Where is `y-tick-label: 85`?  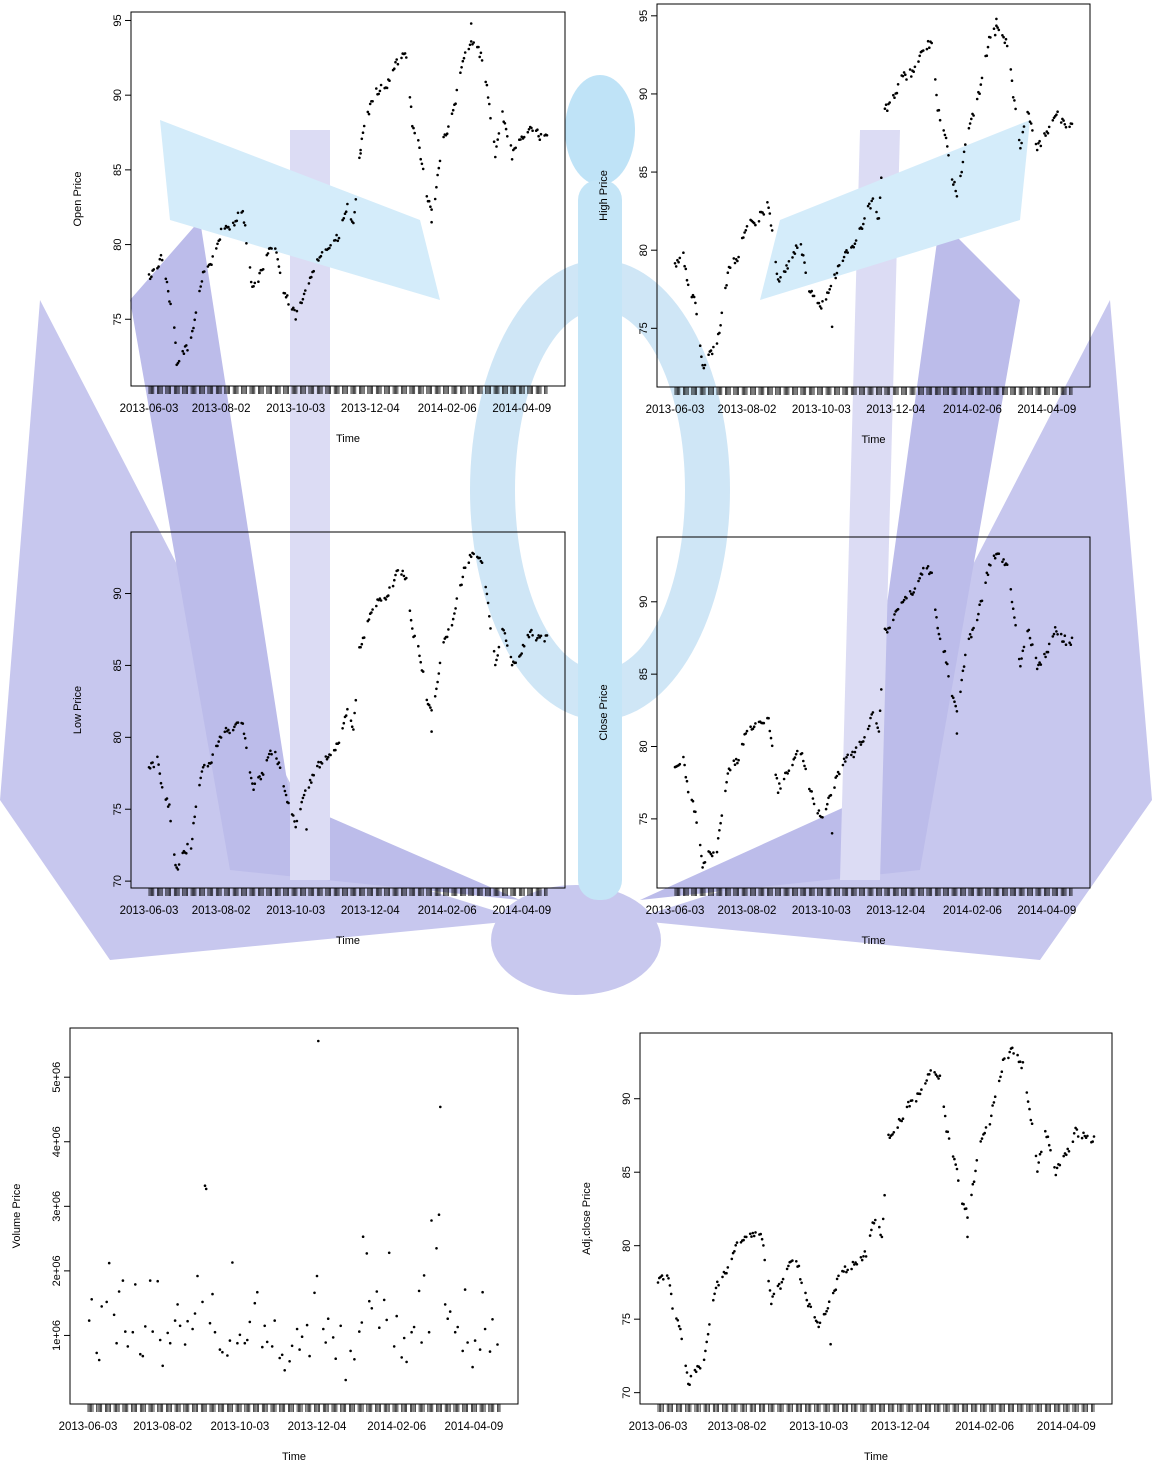 y-tick-label: 85 is located at coordinates (627, 1172).